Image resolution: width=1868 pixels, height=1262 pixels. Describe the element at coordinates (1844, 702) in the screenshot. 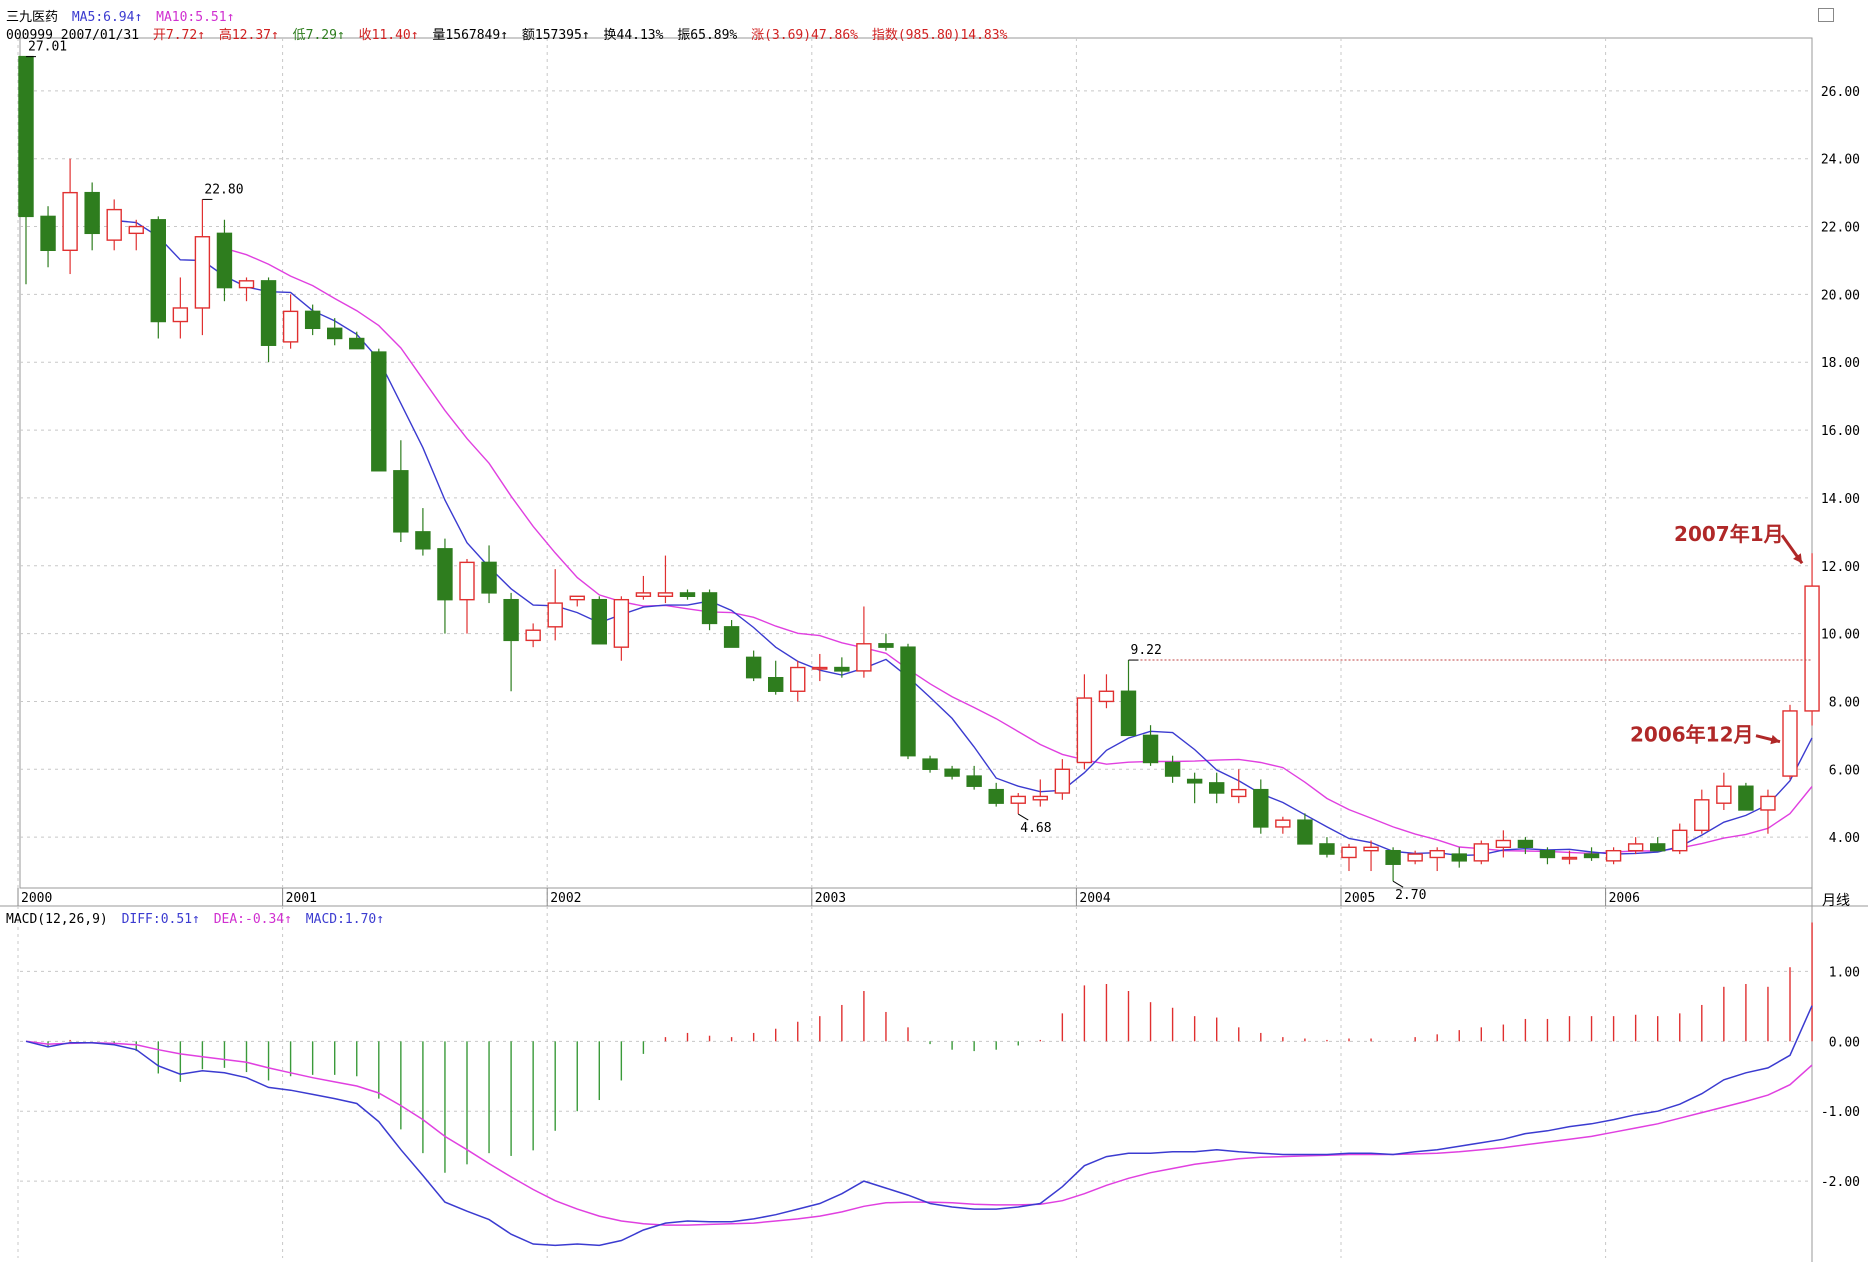

I see `price-tick-label: 8.00` at that location.